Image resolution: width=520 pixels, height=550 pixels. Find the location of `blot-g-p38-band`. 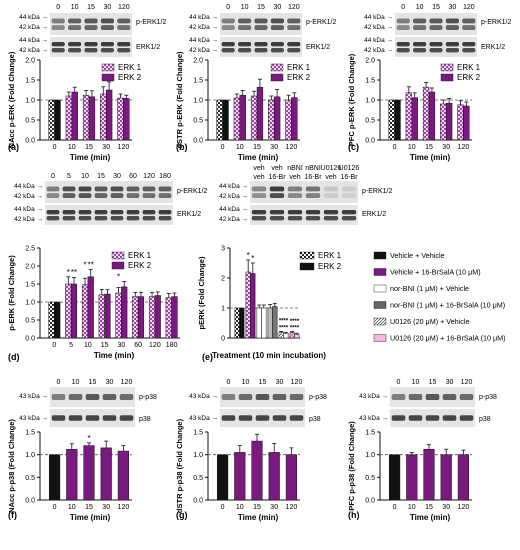

blot-g-p38-band is located at coordinates (262, 418).